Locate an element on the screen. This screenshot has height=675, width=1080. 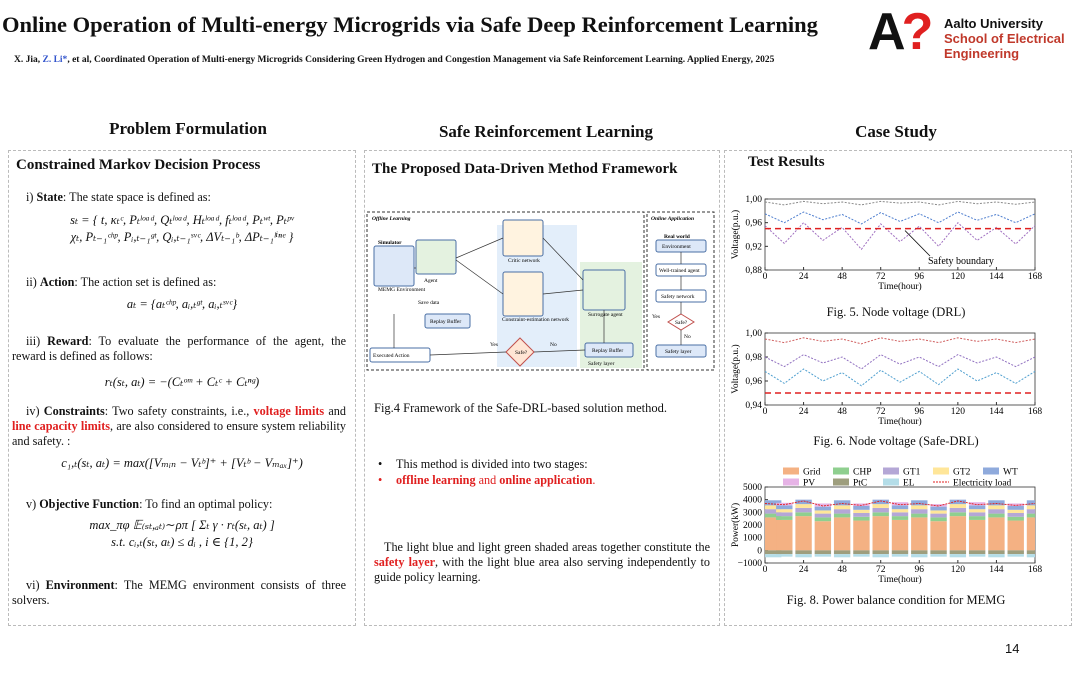
text-segment: X. Jia, is located at coordinates (28, 60).